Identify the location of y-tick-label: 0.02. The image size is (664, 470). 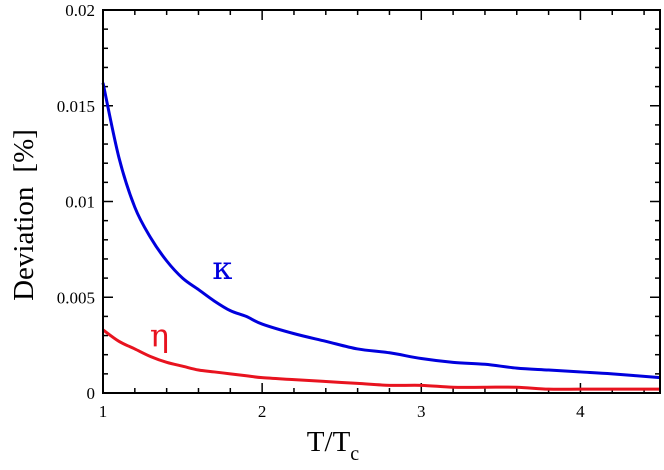
(80, 10).